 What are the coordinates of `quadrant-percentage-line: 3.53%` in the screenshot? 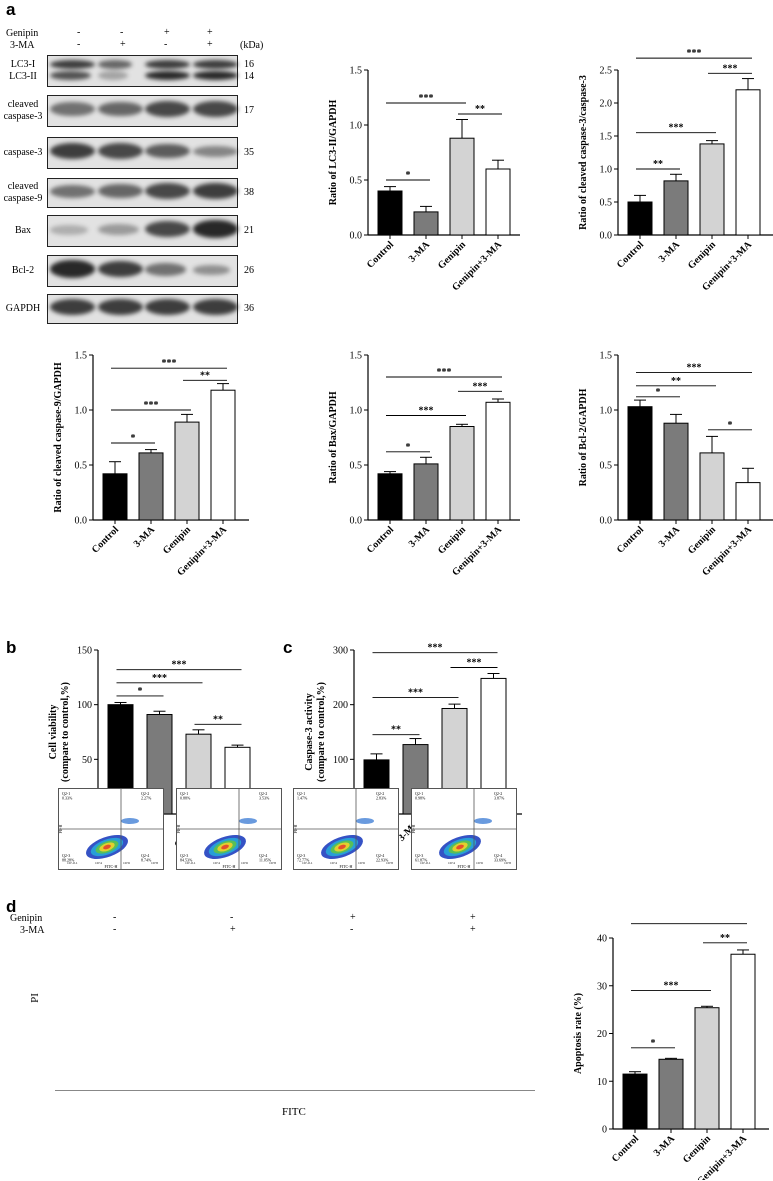 It's located at (264, 798).